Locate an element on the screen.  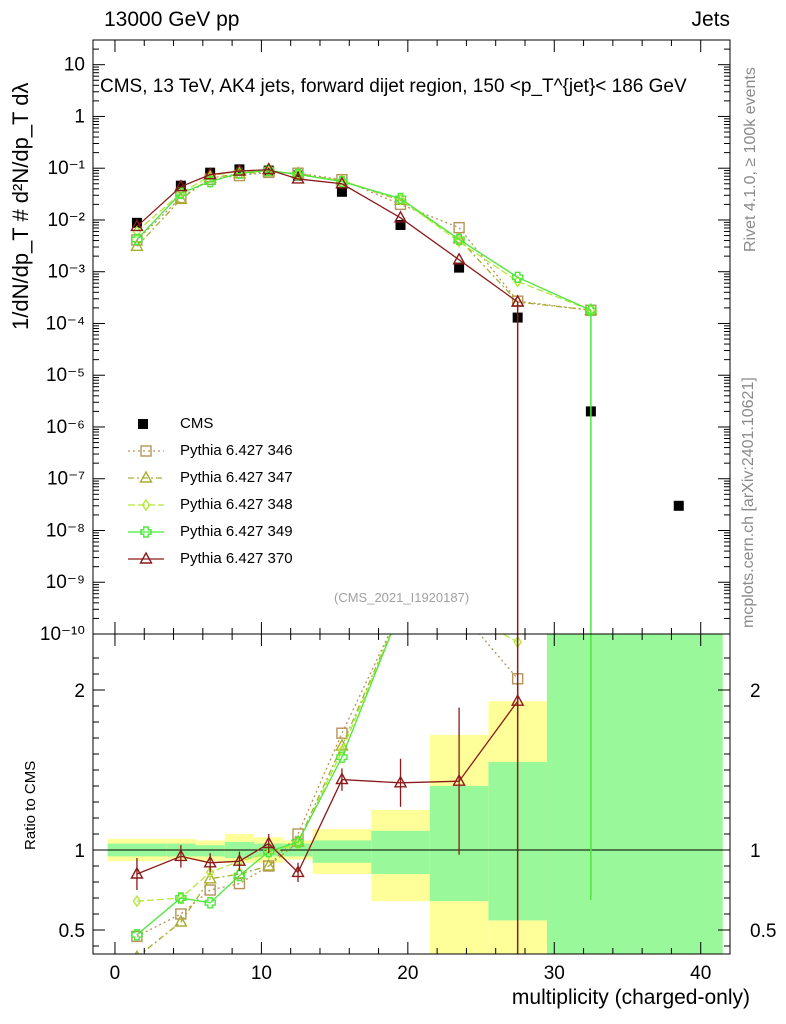
y-tick-label: 10⁻⁶ is located at coordinates (65, 427).